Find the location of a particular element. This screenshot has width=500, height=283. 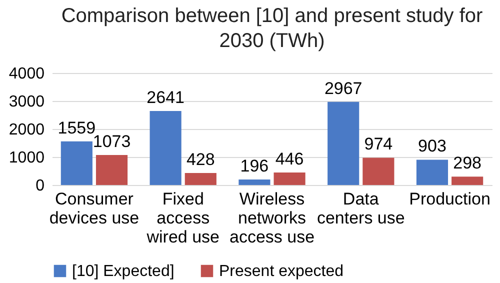

x-tick-label: Data centers use is located at coordinates (360, 209).